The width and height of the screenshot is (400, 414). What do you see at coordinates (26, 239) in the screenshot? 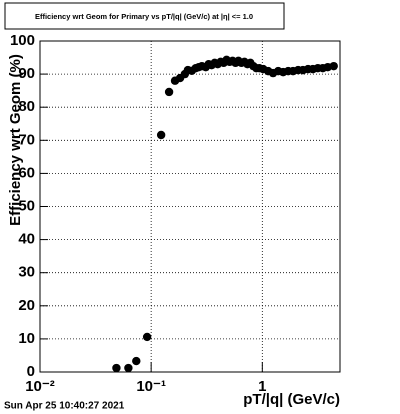
I see `y-tick-label: 40` at bounding box center [26, 239].